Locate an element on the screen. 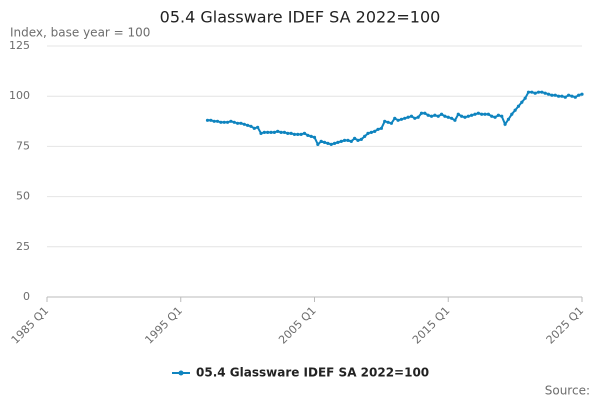  source: Source: is located at coordinates (567, 391).